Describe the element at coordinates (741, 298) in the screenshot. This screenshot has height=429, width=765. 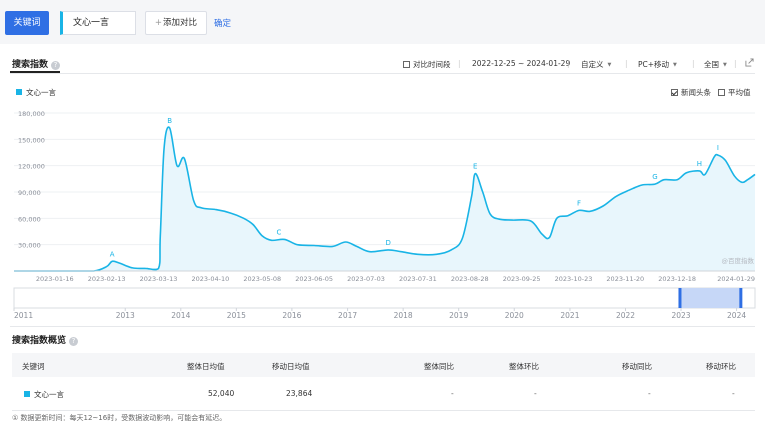
I see `navigator-handle-right` at that location.